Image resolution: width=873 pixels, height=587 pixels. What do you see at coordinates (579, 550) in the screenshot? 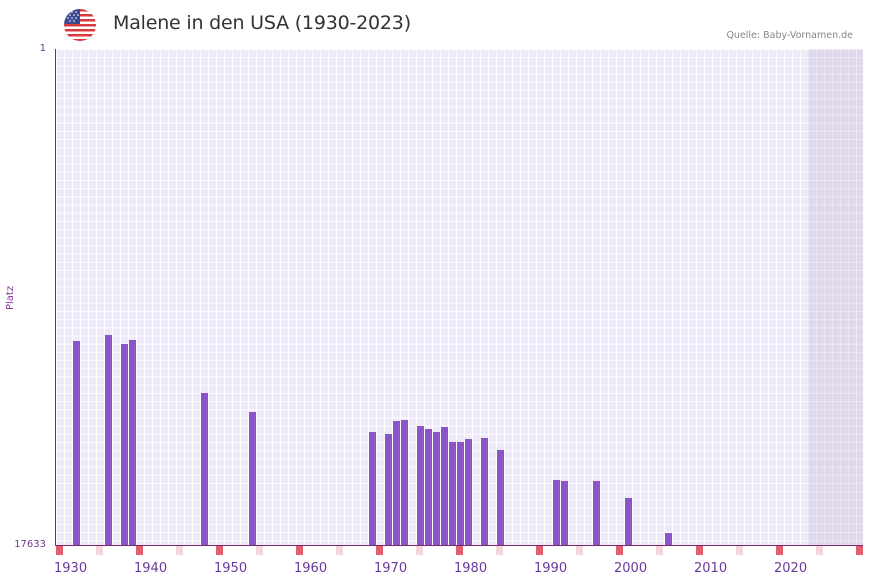
I see `marker-pink-1993` at bounding box center [579, 550].